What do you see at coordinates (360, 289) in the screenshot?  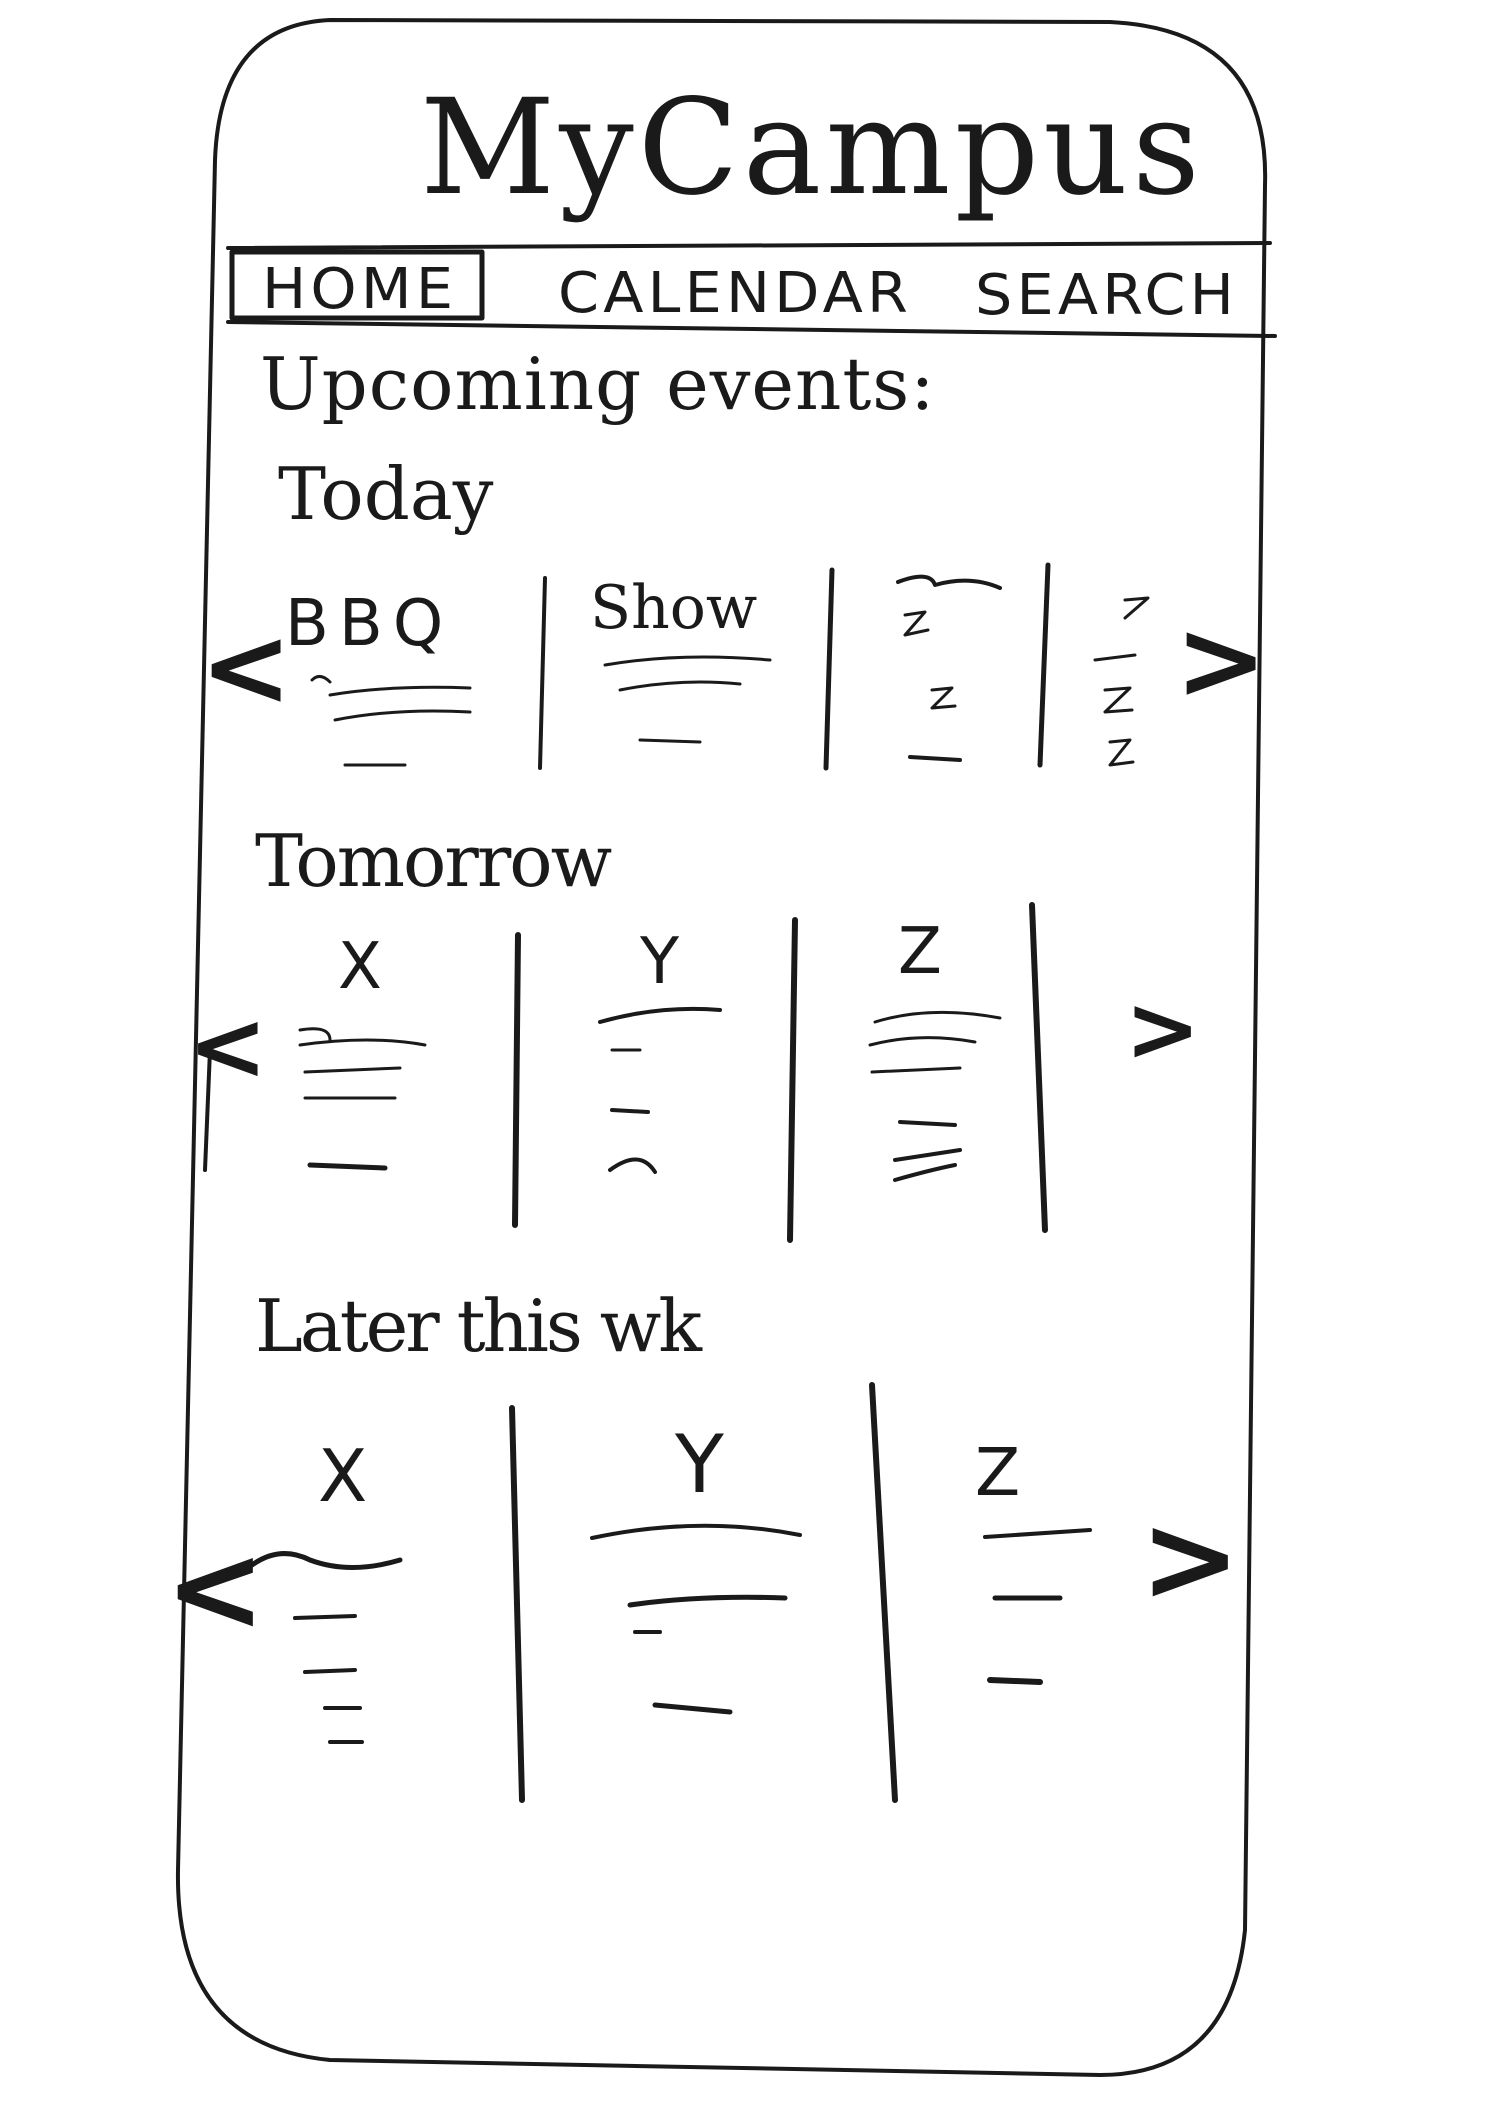 I see `tab-home: HOME` at bounding box center [360, 289].